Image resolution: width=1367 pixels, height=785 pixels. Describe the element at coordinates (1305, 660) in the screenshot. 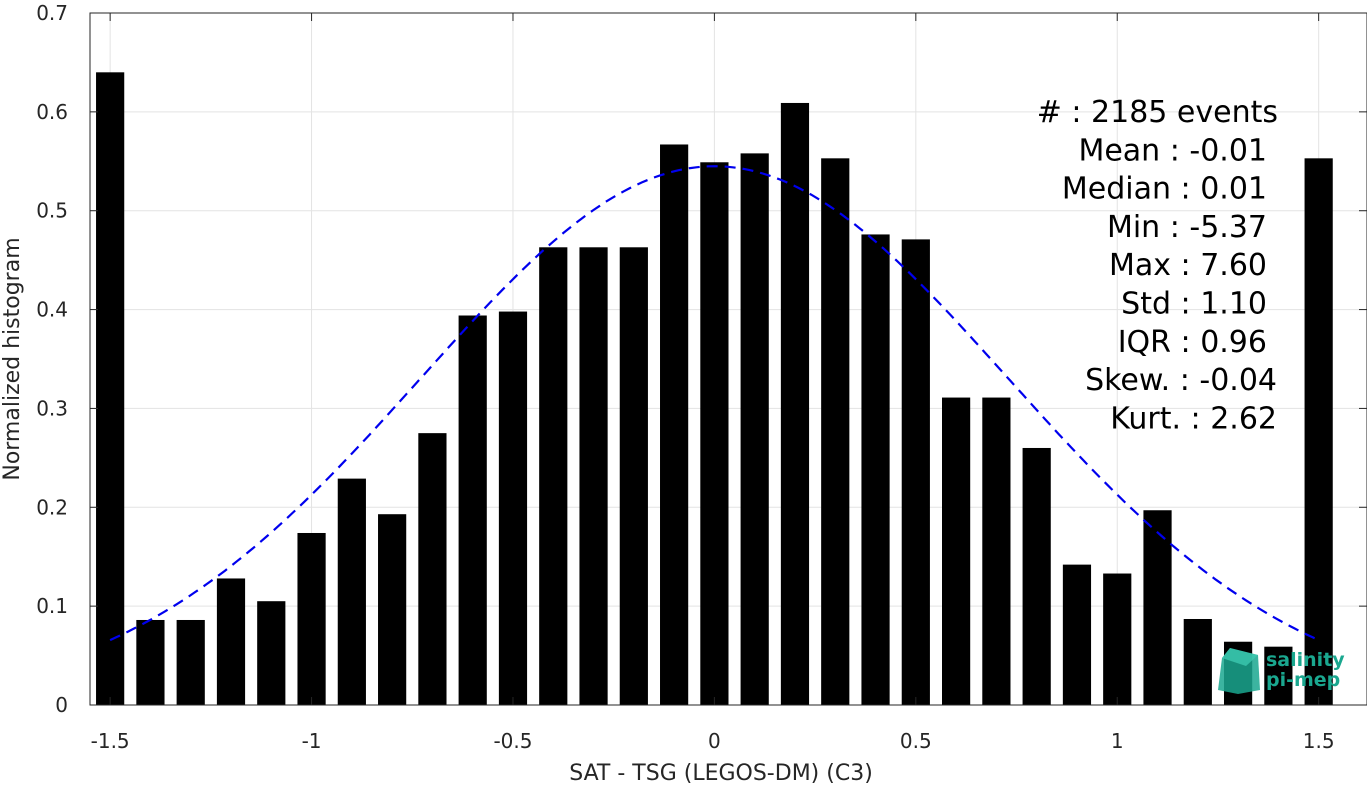

I see `logo-line1: salinity` at that location.